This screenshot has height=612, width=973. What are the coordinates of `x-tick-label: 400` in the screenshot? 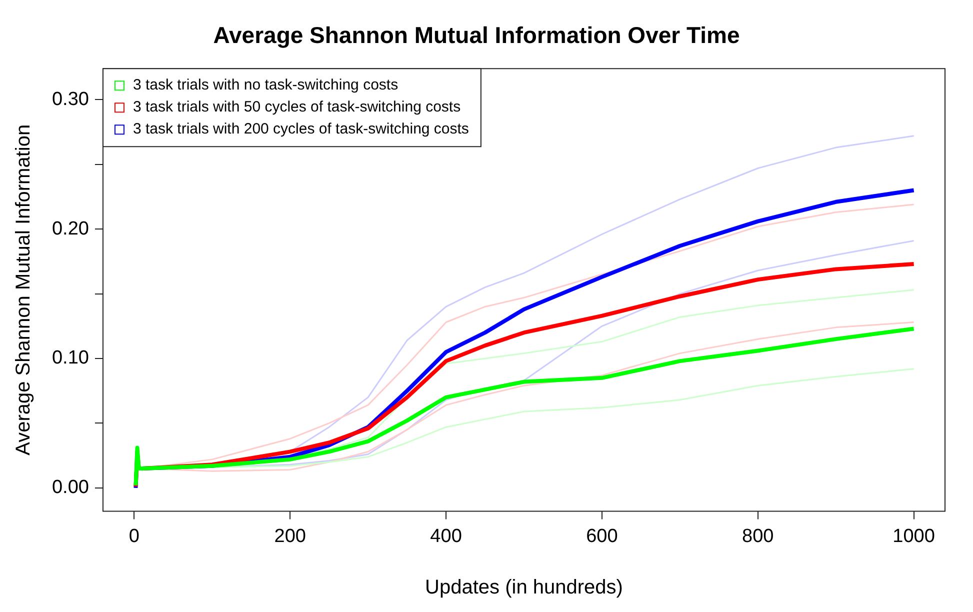 It's located at (446, 536).